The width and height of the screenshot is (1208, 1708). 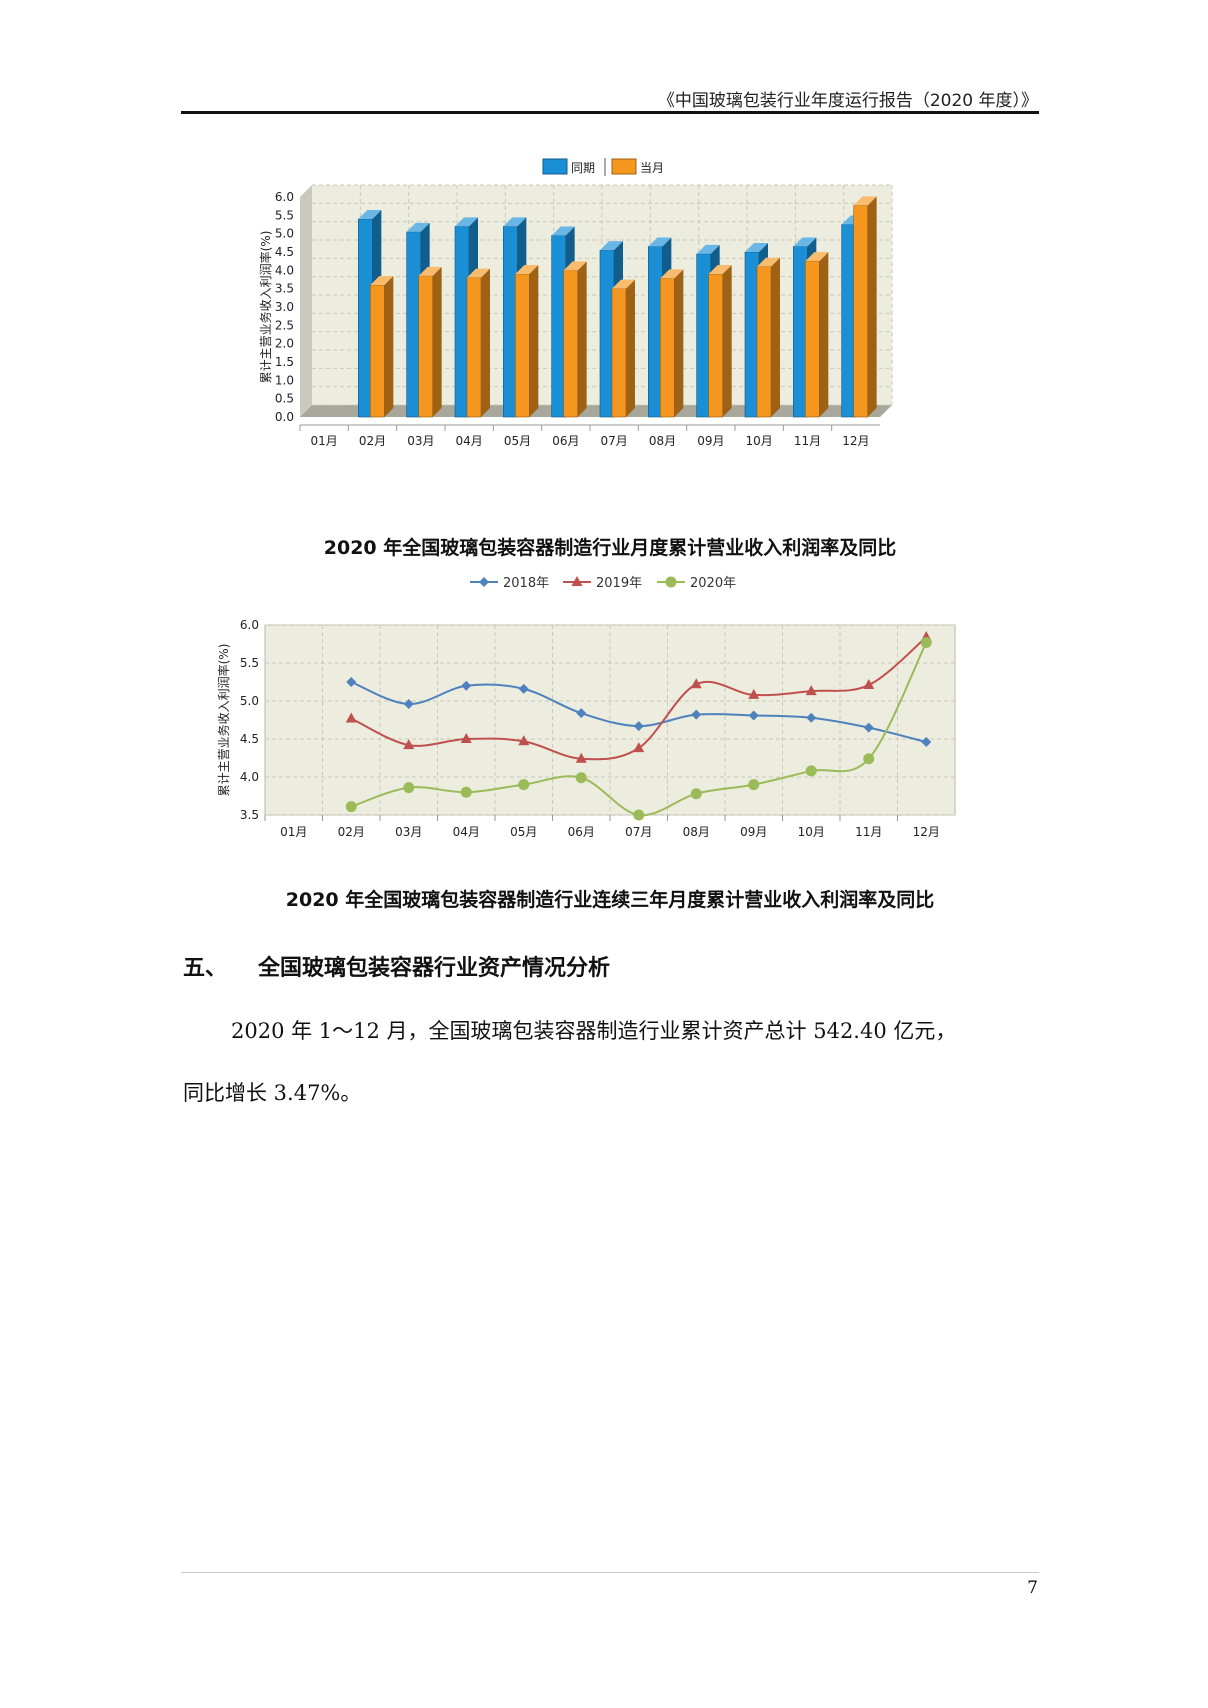 What do you see at coordinates (581, 778) in the screenshot?
I see `point-2020年-06月` at bounding box center [581, 778].